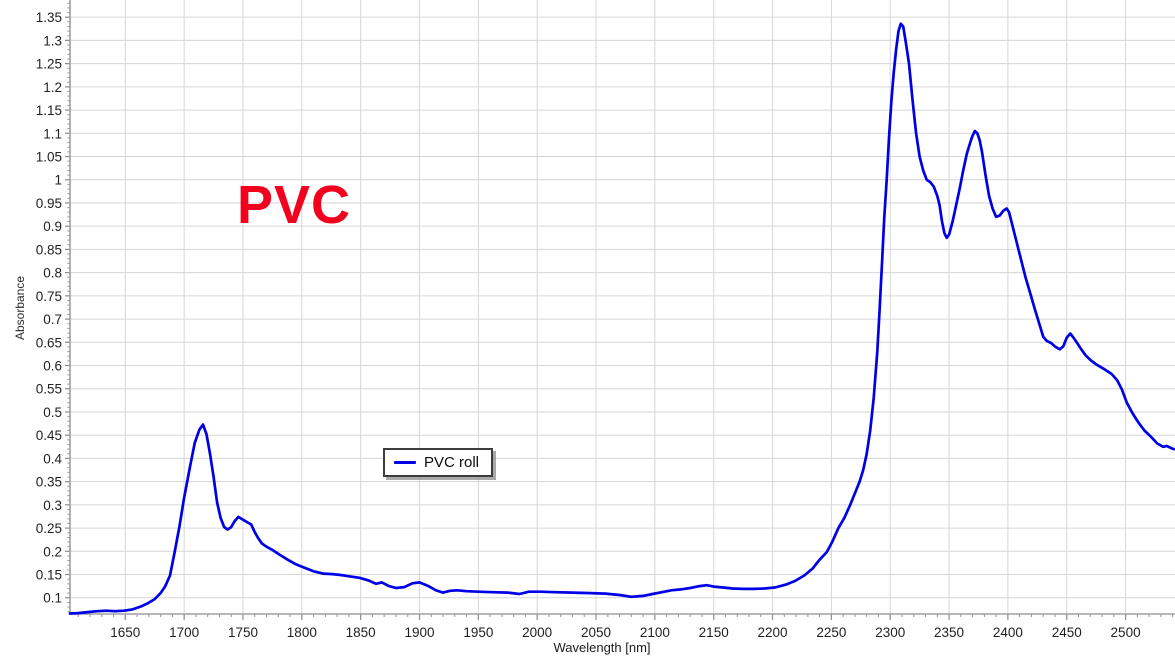  What do you see at coordinates (20, 308) in the screenshot?
I see `y-axis-title: Absorbance` at bounding box center [20, 308].